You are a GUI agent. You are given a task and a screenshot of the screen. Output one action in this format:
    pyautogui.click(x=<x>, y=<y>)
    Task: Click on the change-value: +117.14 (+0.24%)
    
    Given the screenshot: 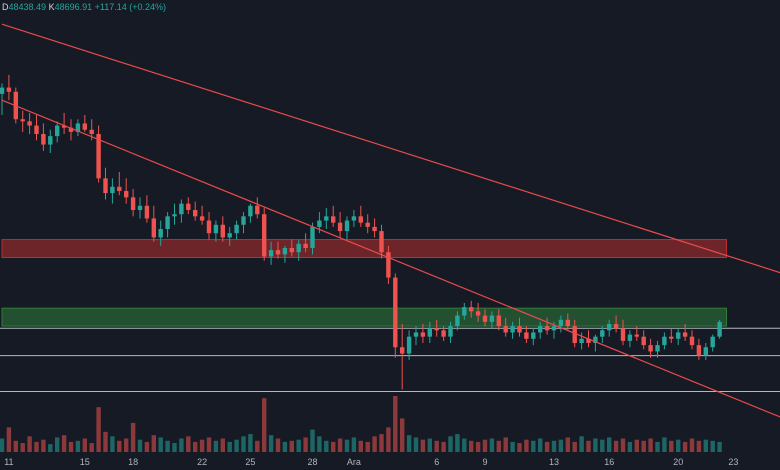 What is the action you would take?
    pyautogui.click(x=130, y=7)
    